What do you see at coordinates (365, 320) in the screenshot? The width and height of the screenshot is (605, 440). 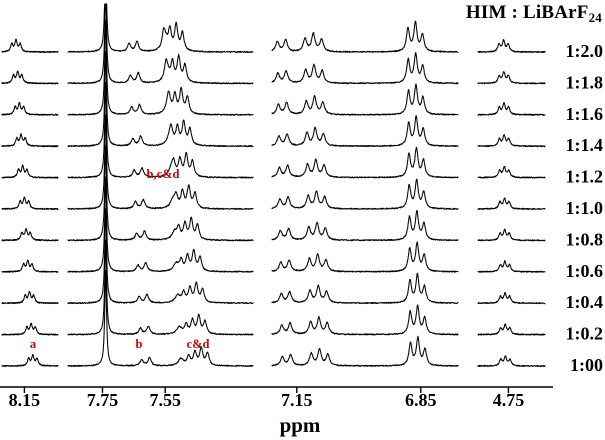 I see `trace-102-segment-7.2-6.8ppm` at bounding box center [365, 320].